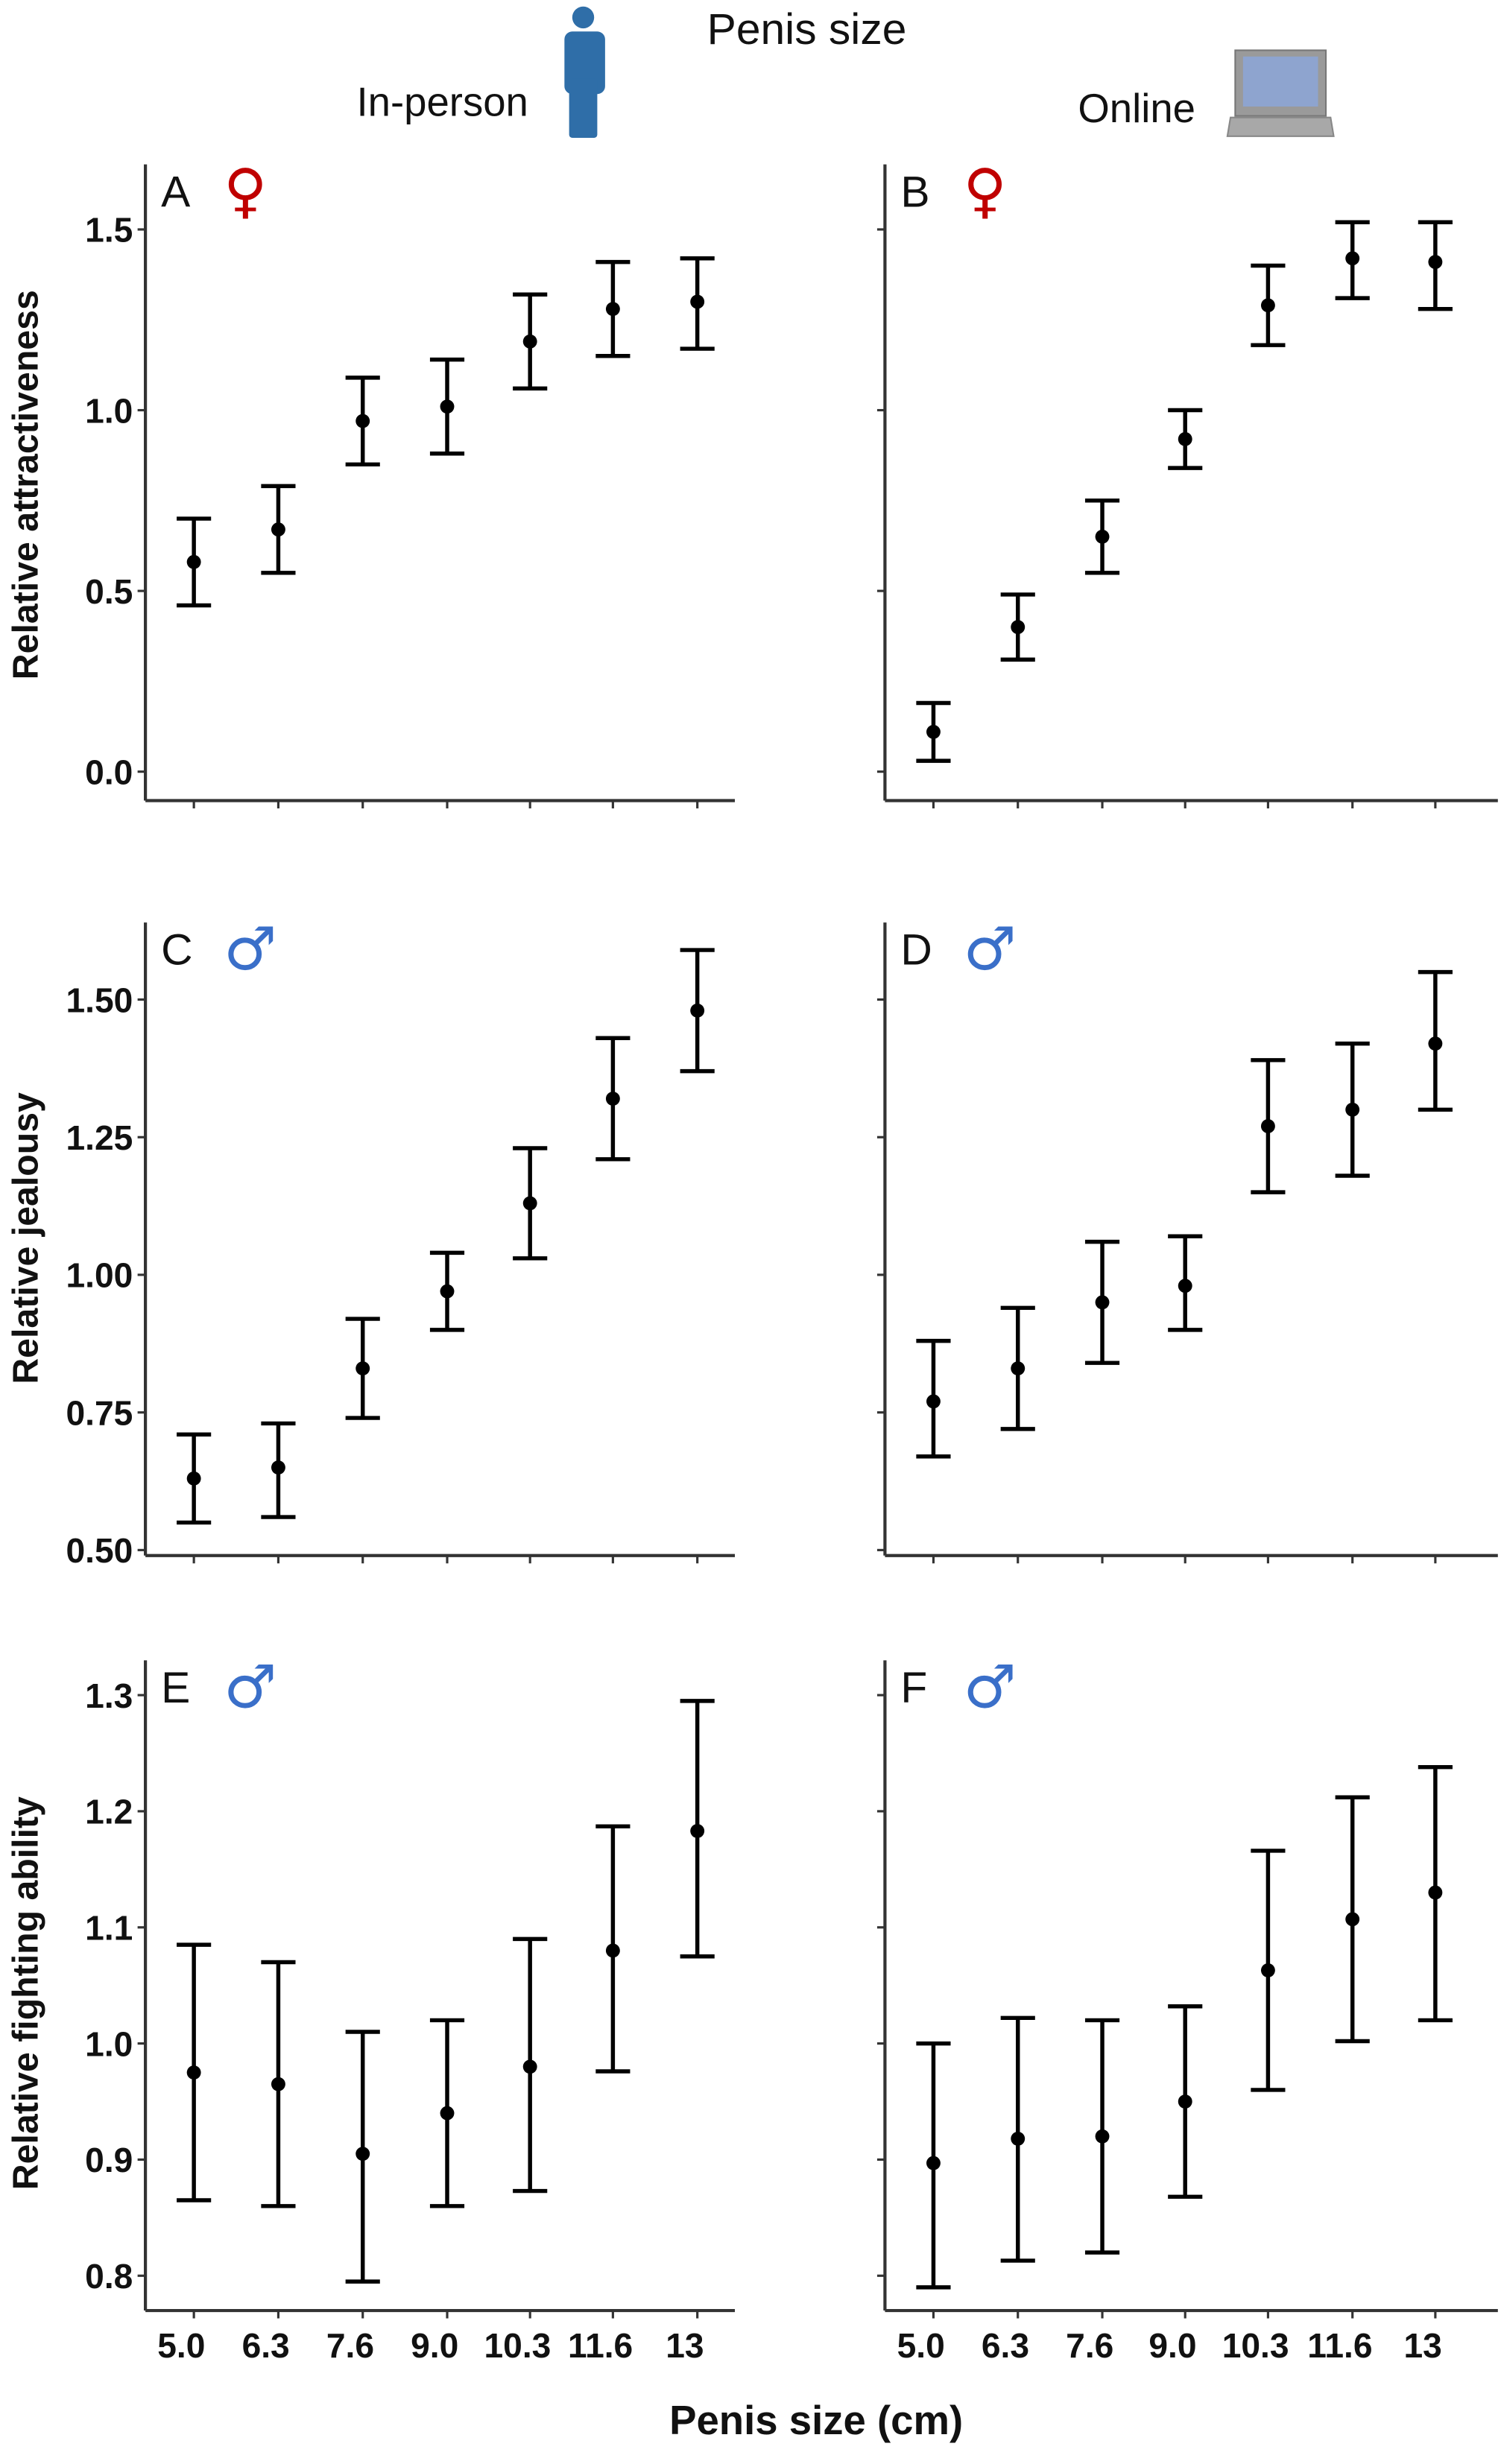 Image resolution: width=1501 pixels, height=2464 pixels. Describe the element at coordinates (109, 772) in the screenshot. I see `y-tick-label: 0.0` at that location.